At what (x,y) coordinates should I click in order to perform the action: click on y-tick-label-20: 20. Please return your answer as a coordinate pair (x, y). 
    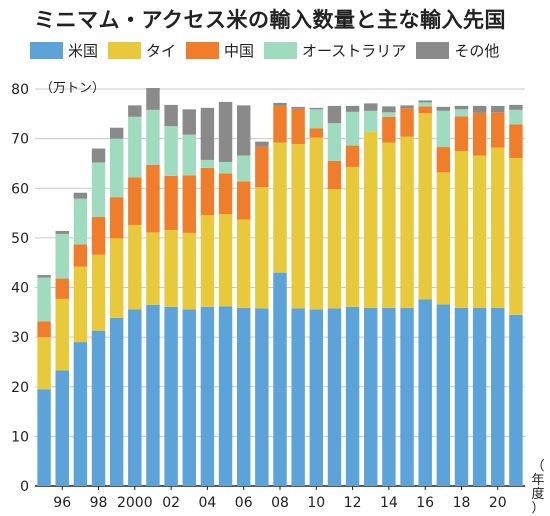
    Looking at the image, I should click on (20, 388).